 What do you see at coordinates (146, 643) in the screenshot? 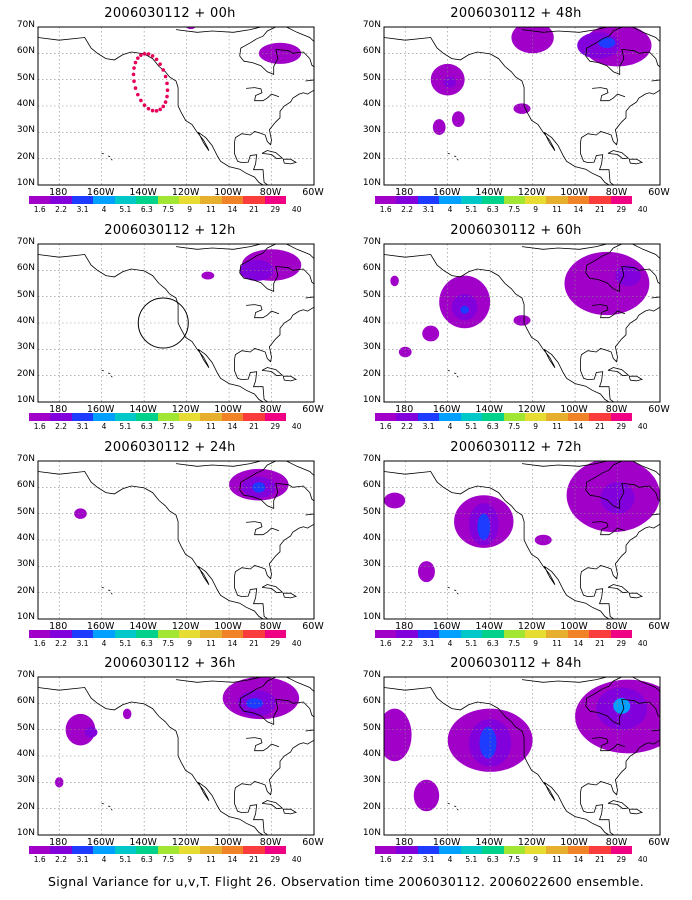
I see `colorbar-label: 6.3` at bounding box center [146, 643].